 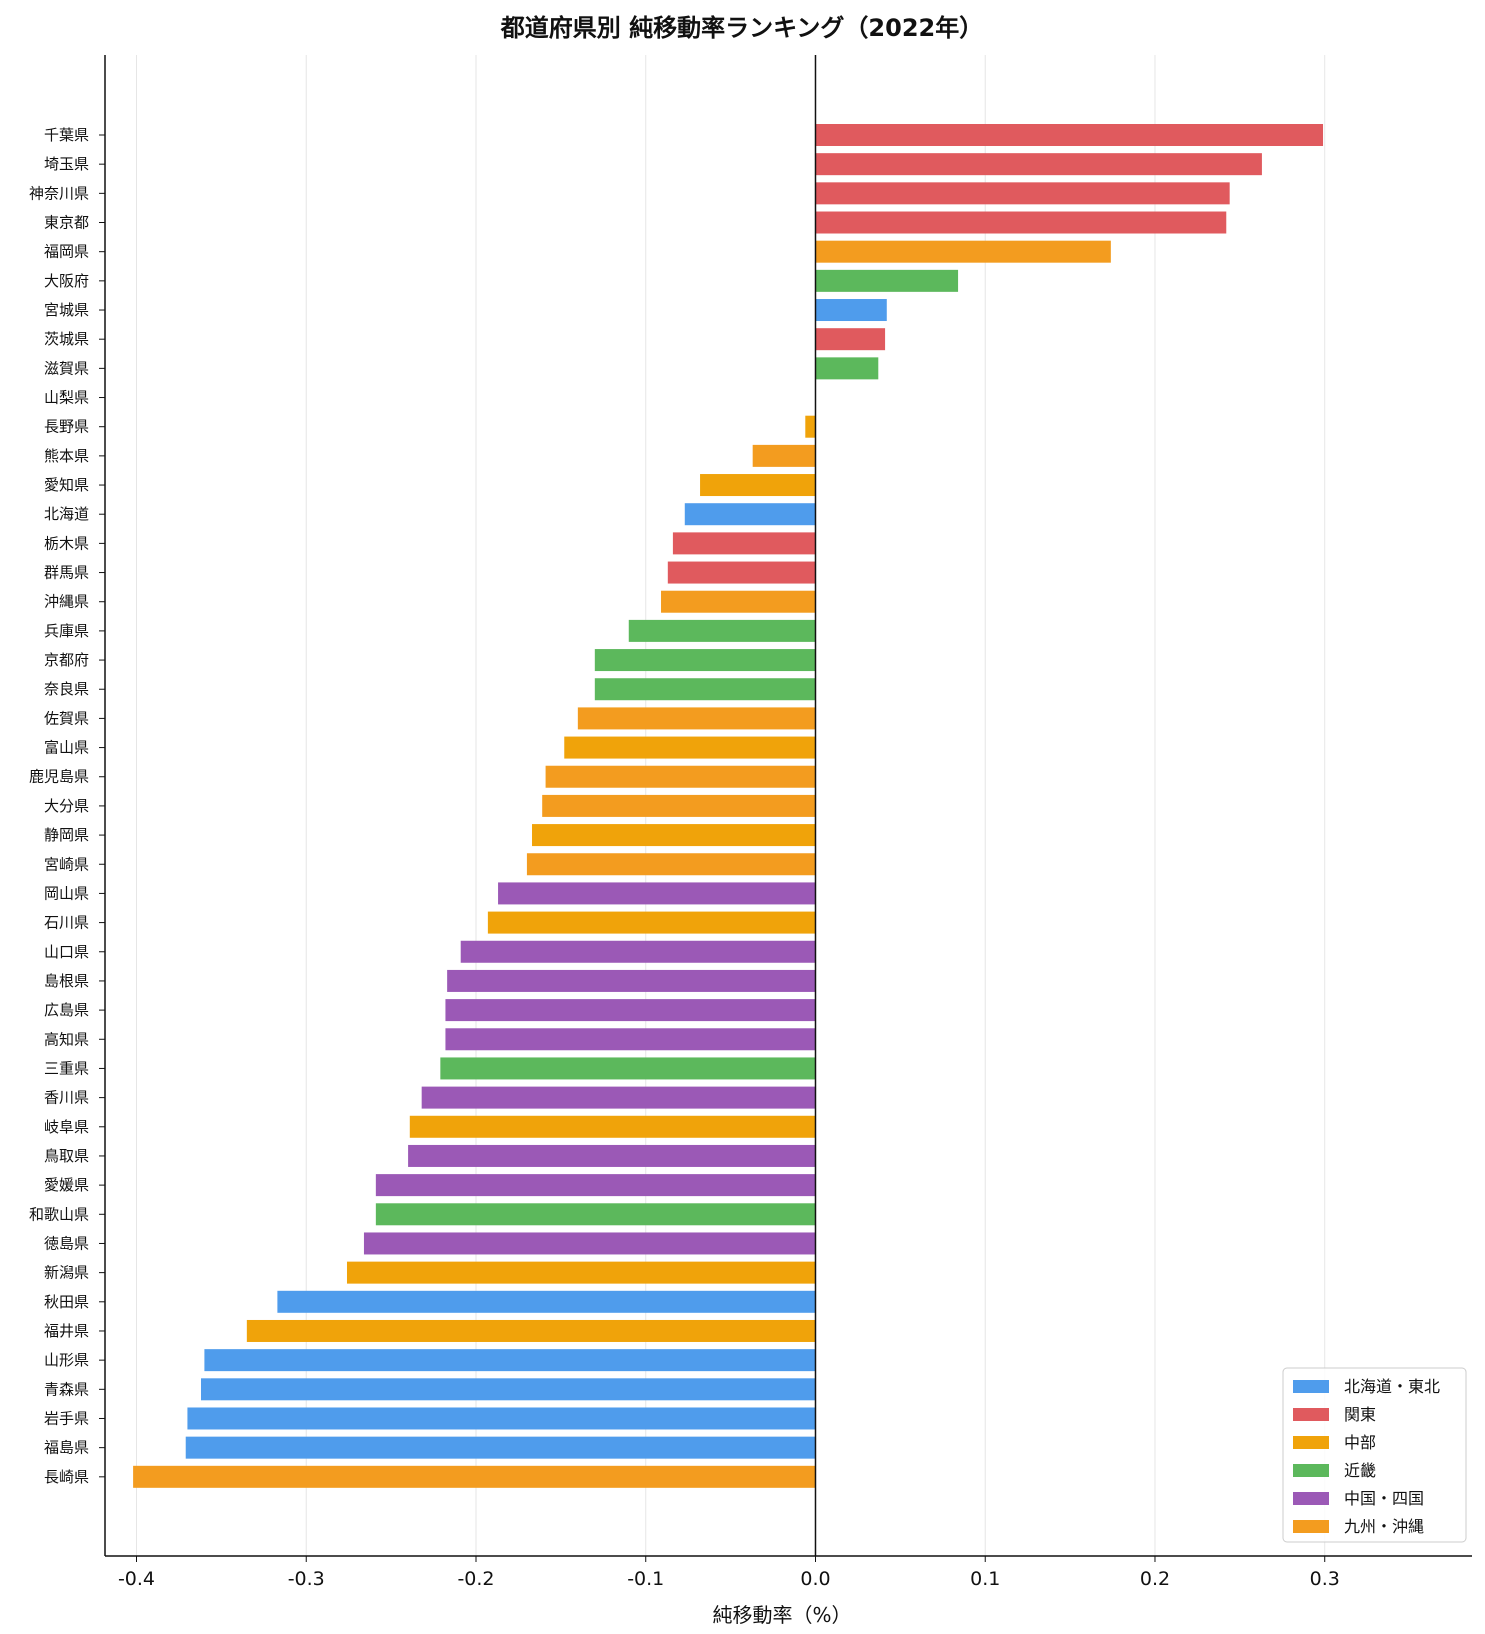 I want to click on y-tick-label-41: 福井県, so click(x=66, y=1331).